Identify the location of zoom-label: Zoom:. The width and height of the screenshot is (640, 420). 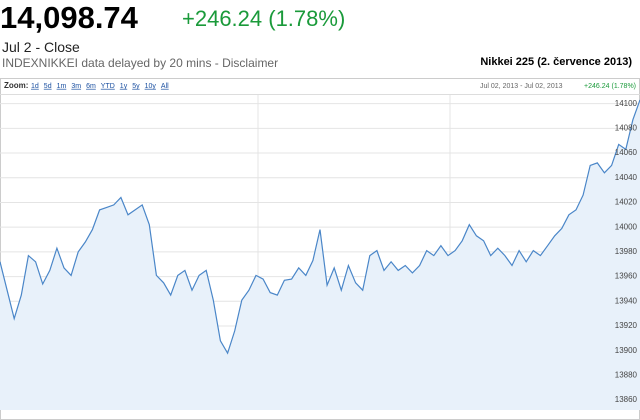
(16, 85).